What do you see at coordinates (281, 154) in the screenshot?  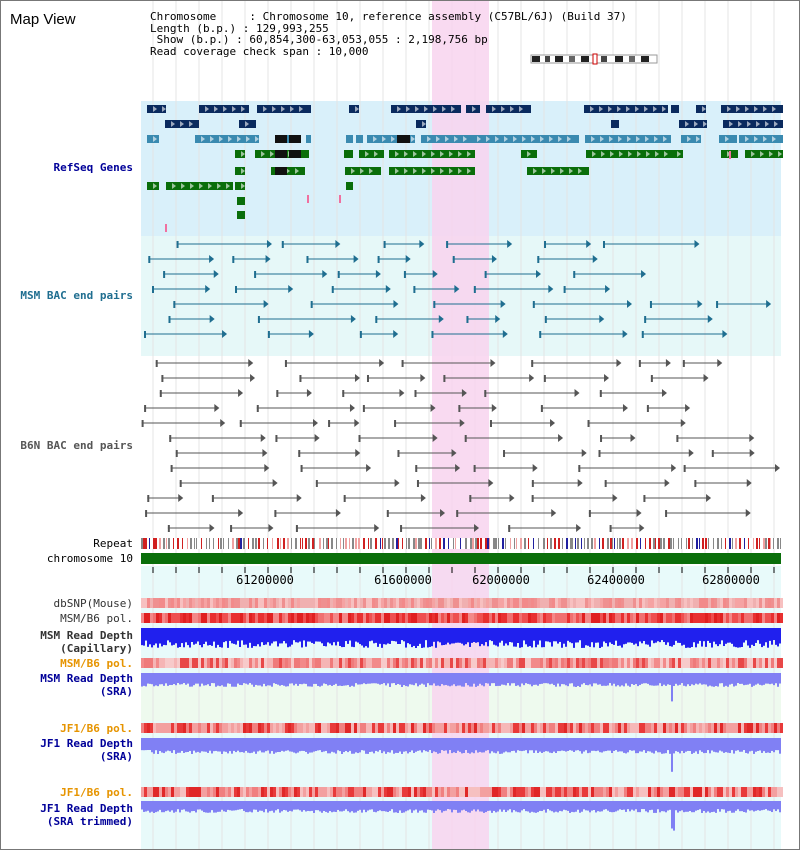 I see `gene-black-block` at bounding box center [281, 154].